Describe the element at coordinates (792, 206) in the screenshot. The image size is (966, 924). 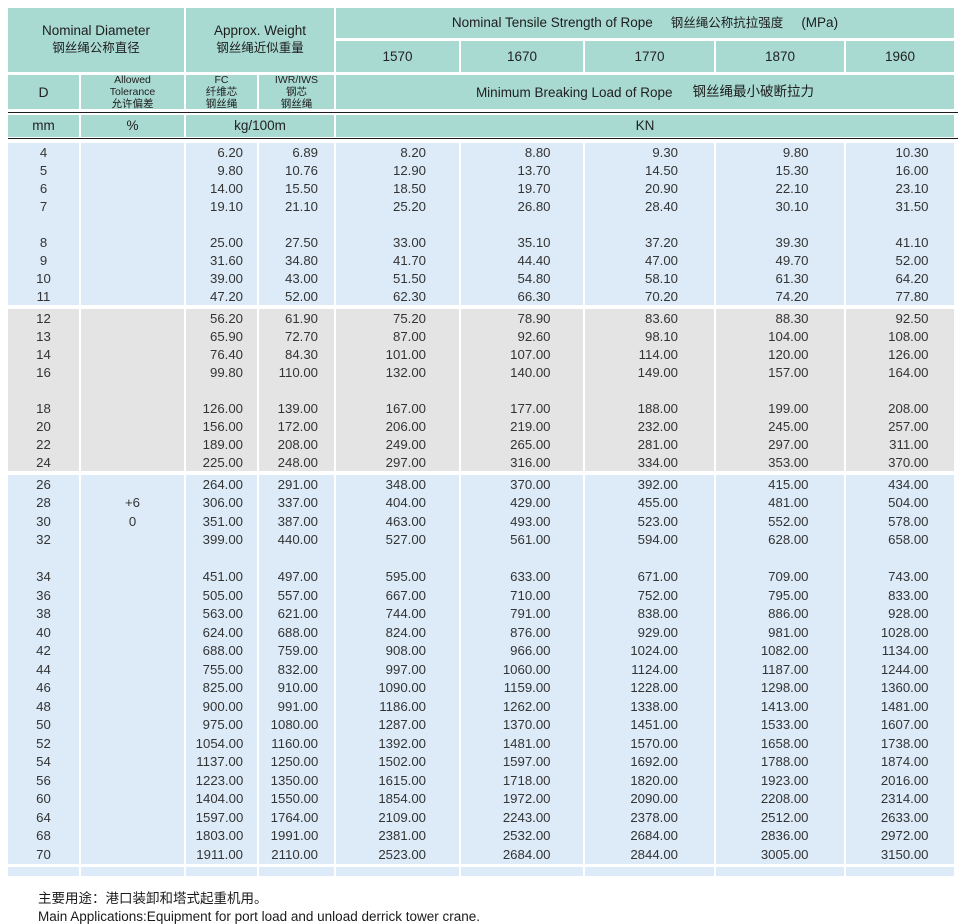
I see `value: 30.10` at that location.